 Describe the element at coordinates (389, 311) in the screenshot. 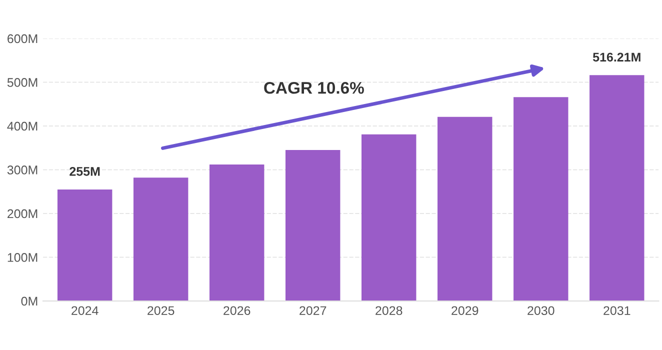

I see `x-tick-label: 2028` at that location.